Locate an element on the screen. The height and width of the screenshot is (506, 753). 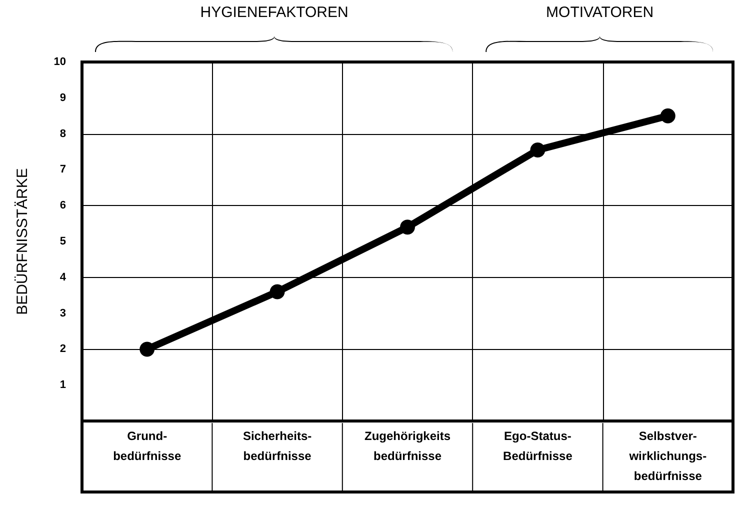
y-tick-label: 1 is located at coordinates (63, 385).